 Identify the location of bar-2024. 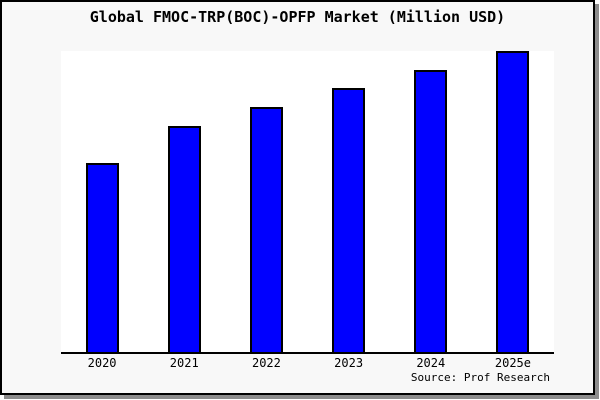
(431, 210).